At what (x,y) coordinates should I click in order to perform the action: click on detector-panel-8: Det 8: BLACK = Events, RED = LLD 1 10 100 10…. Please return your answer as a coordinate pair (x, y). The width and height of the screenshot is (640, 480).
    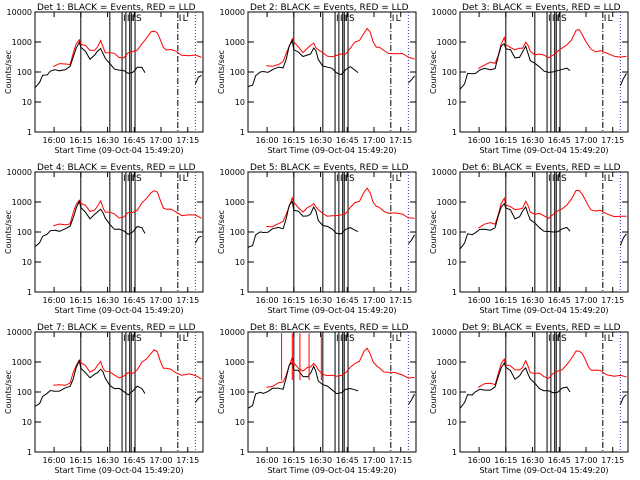
    Looking at the image, I should click on (317, 399).